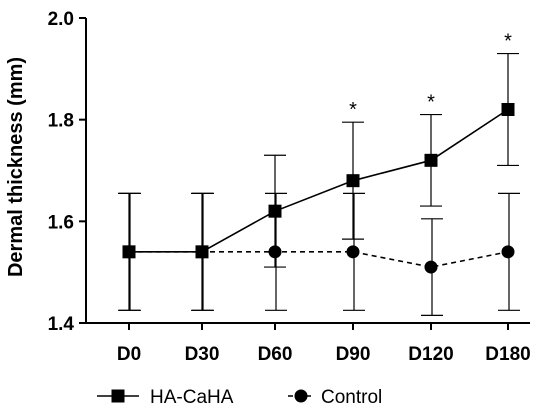  Describe the element at coordinates (301, 396) in the screenshot. I see `legend-marker-circle` at that location.